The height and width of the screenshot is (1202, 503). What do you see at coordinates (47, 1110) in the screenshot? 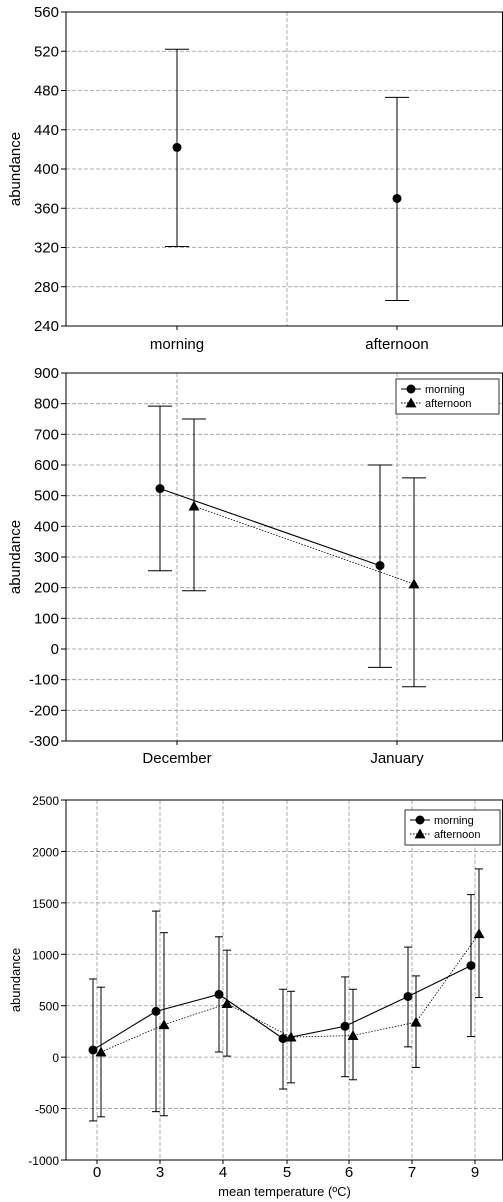
I see `y-tick-label: -500` at bounding box center [47, 1110].